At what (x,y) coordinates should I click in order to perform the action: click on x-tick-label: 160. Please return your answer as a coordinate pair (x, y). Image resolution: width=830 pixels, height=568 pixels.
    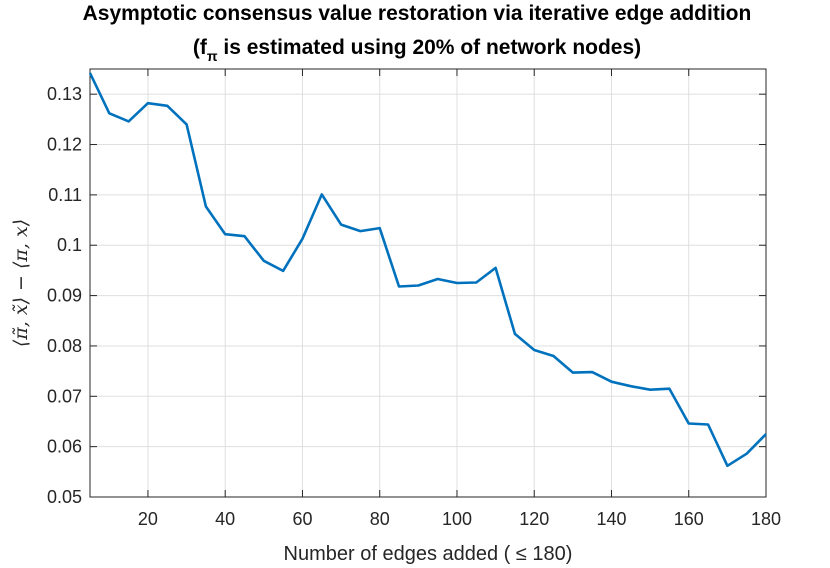
    Looking at the image, I should click on (689, 519).